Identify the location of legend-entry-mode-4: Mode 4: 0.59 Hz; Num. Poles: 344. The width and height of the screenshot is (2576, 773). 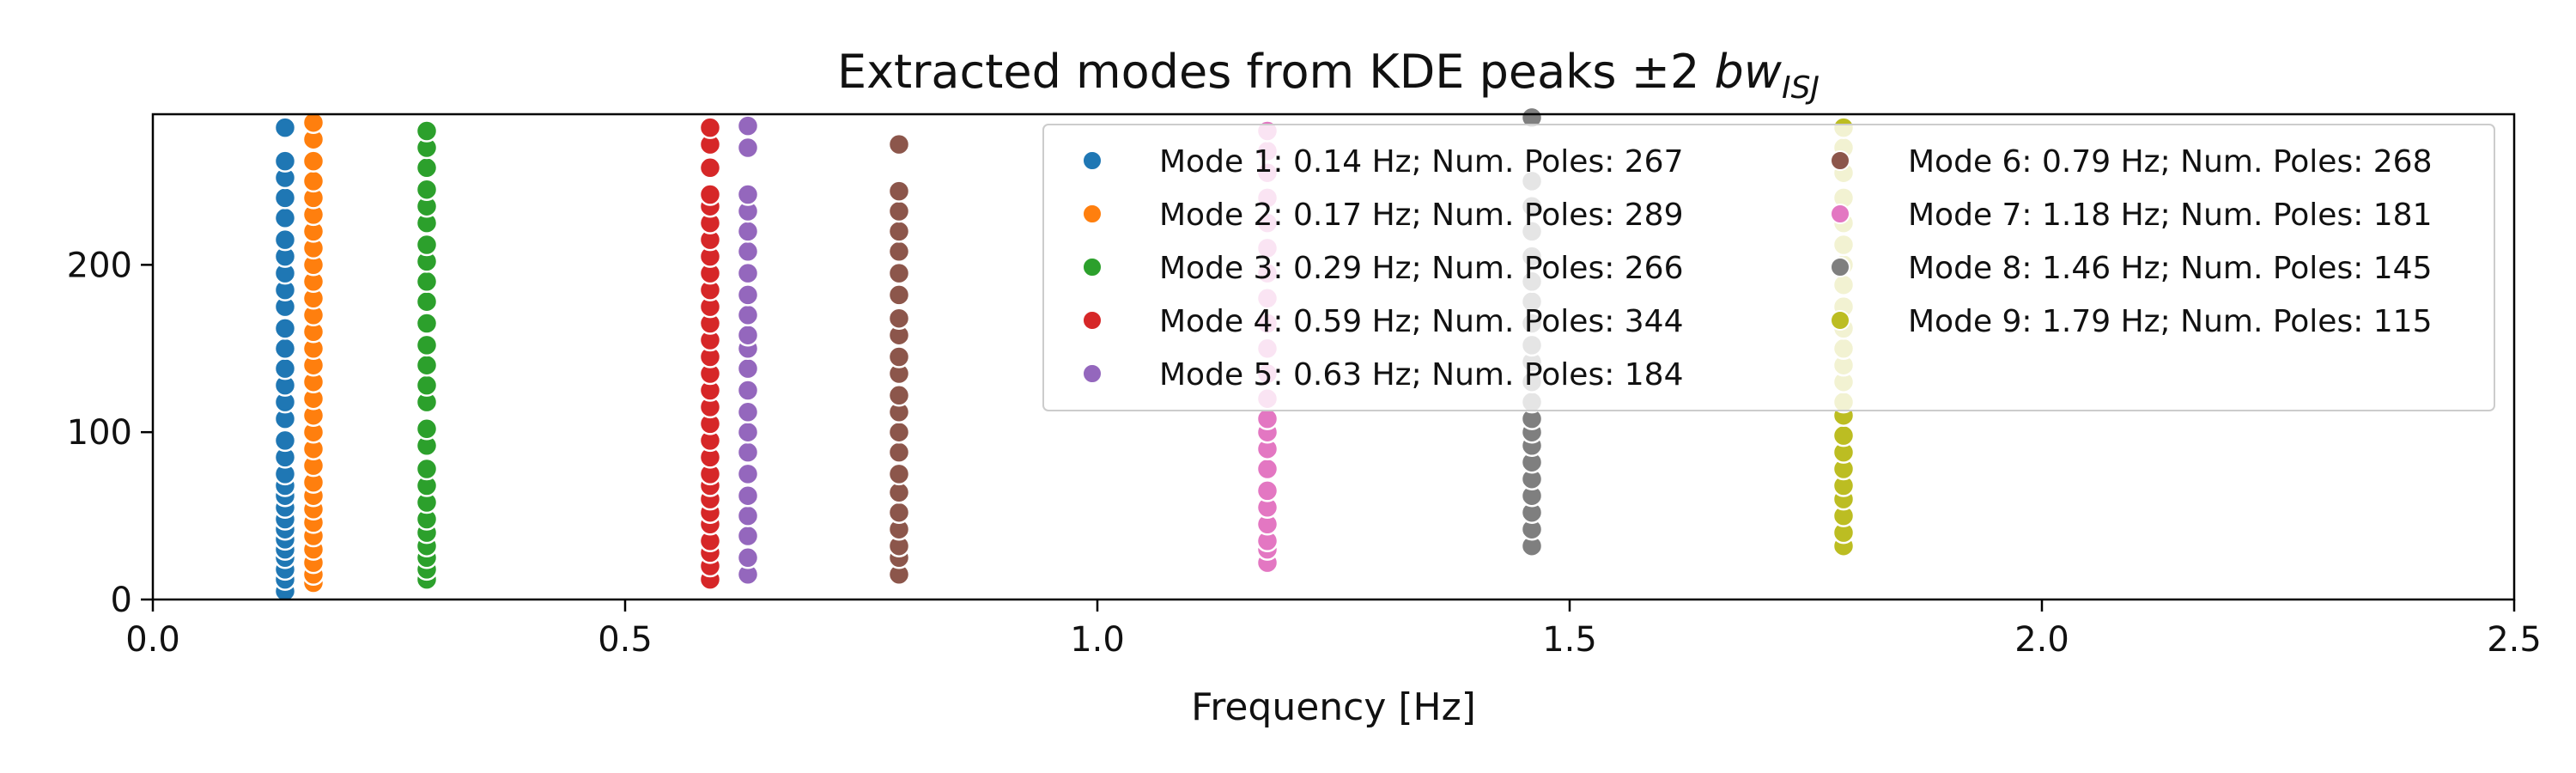
(1383, 321).